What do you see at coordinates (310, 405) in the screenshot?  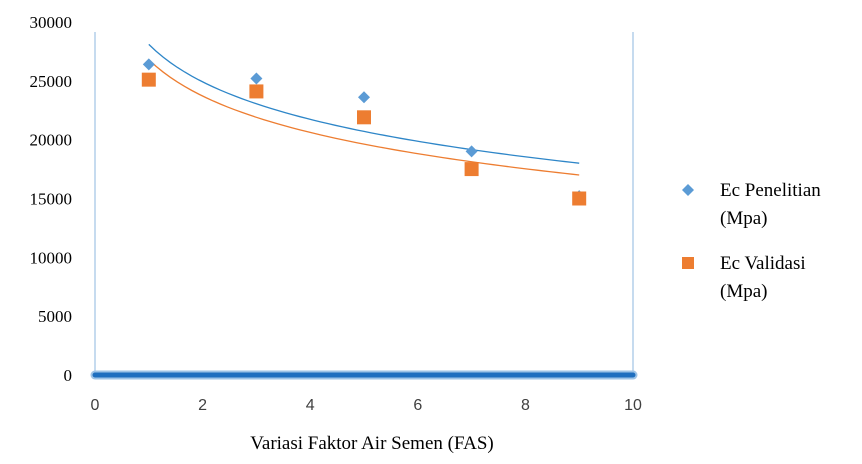 I see `x-tick-label: 4` at bounding box center [310, 405].